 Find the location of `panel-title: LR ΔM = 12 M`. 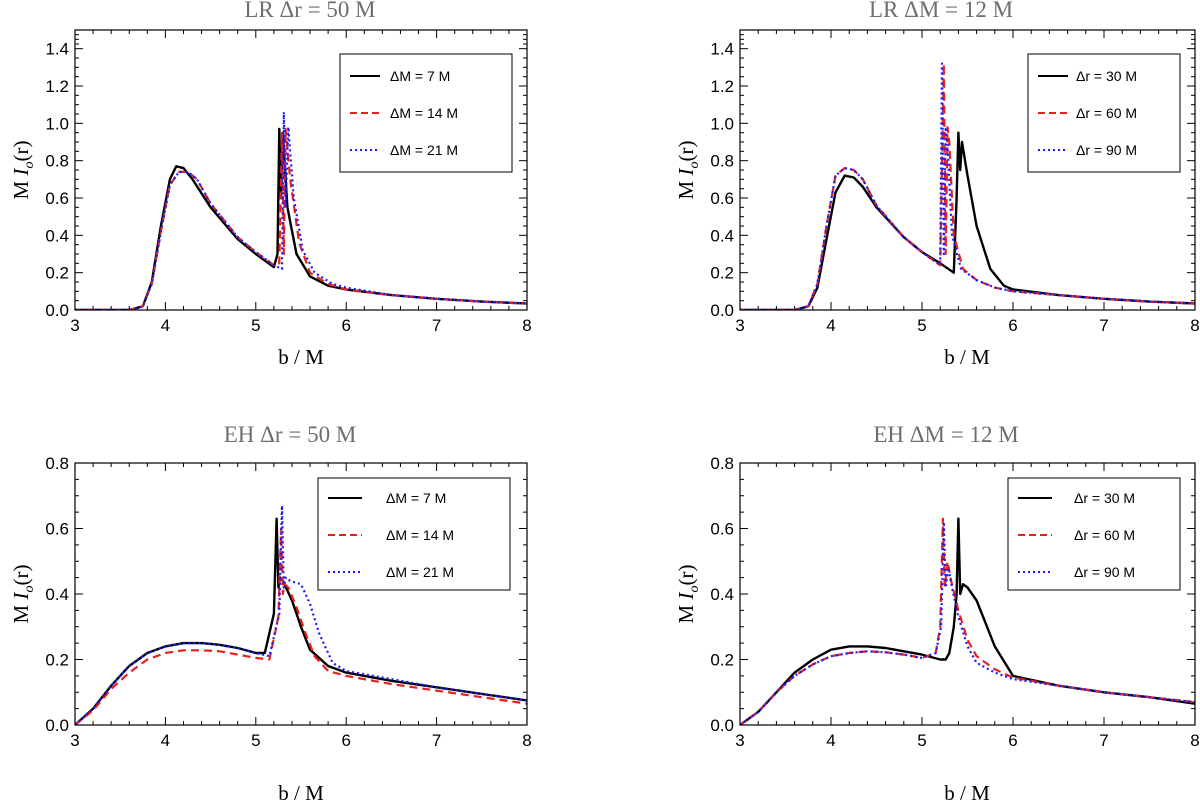

panel-title: LR ΔM = 12 M is located at coordinates (941, 11).